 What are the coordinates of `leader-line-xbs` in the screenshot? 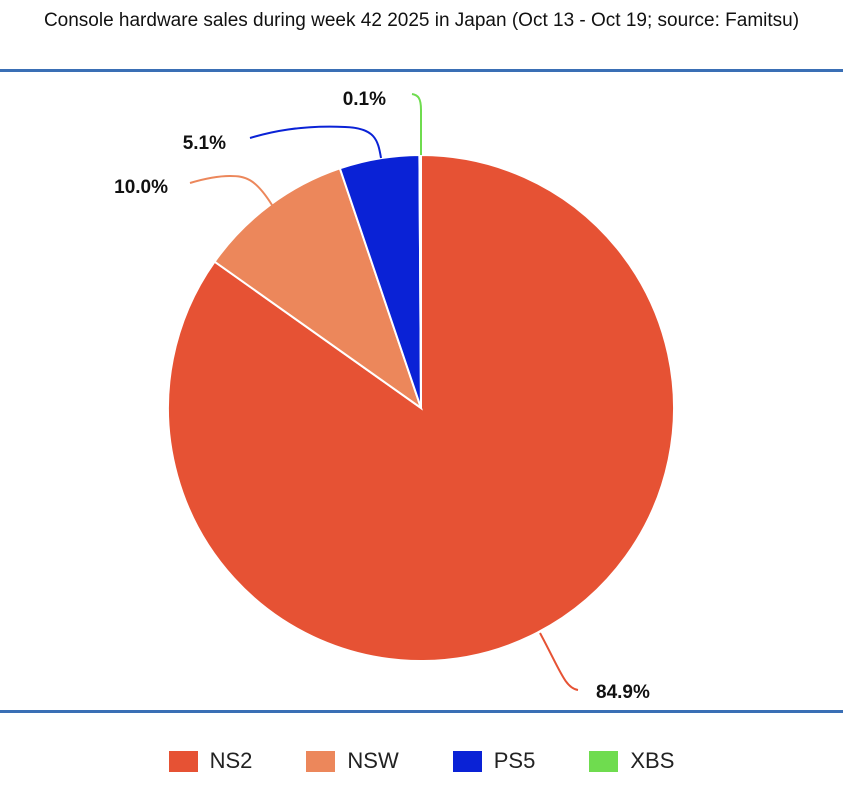 It's located at (416, 124).